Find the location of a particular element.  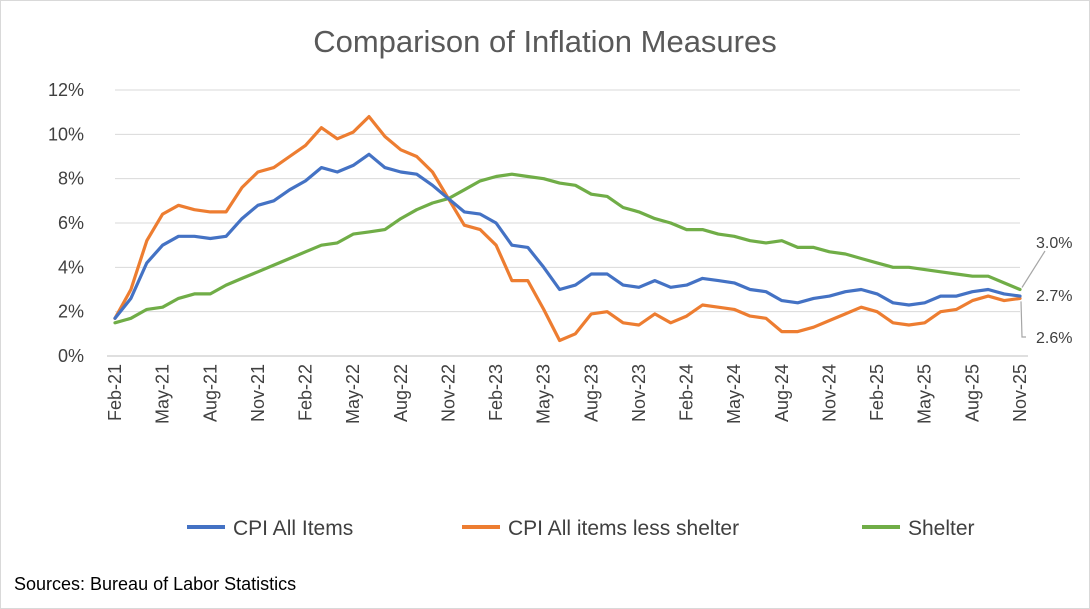

y-tick-label: 0% is located at coordinates (71, 356).